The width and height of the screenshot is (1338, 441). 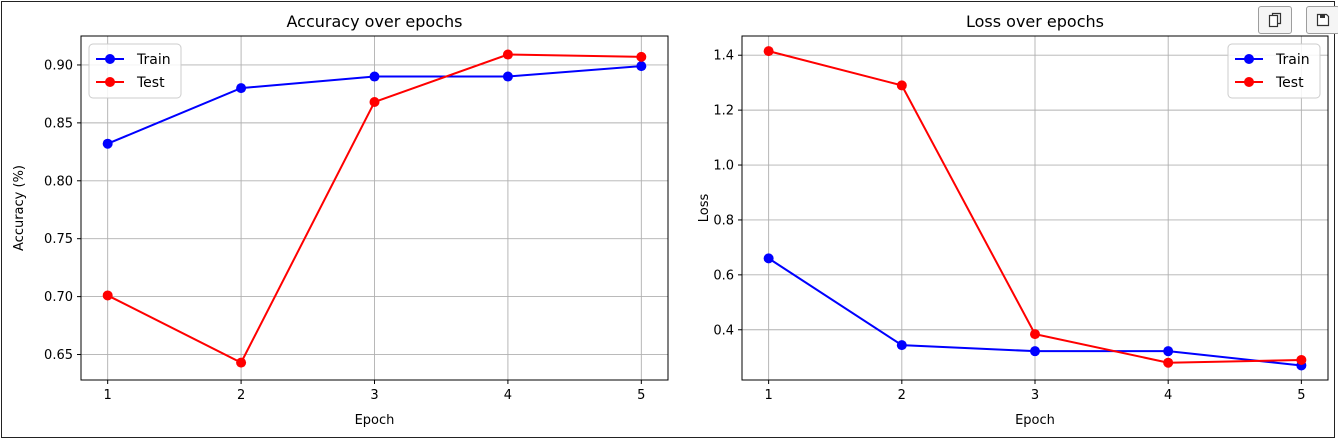 I want to click on chart1-legend-label-test: Test, so click(x=150, y=83).